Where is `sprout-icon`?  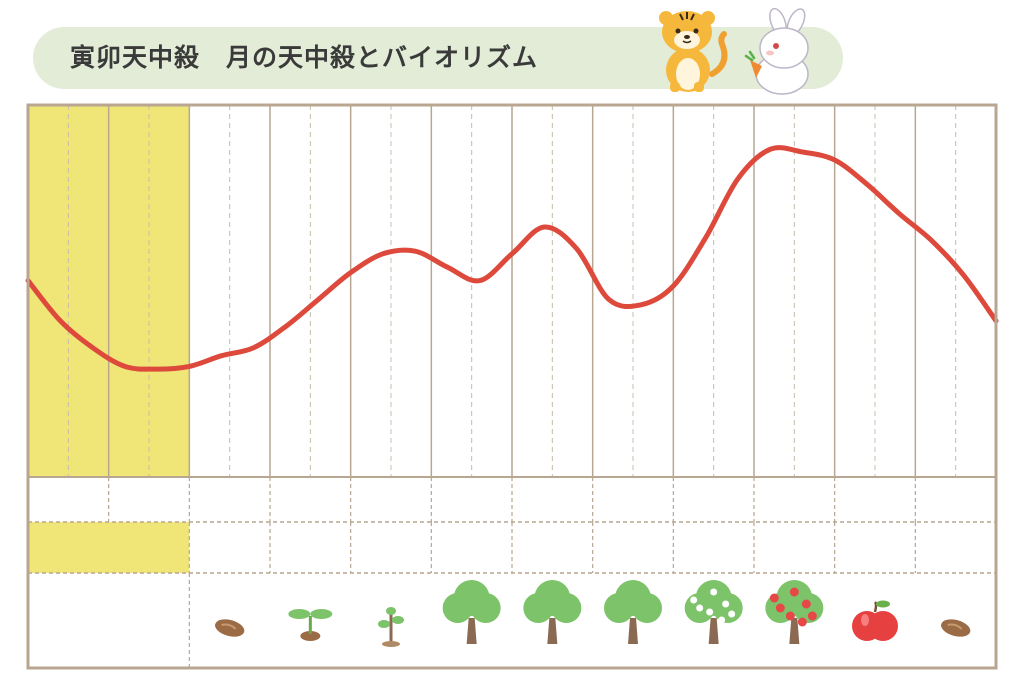
sprout-icon is located at coordinates (310, 625).